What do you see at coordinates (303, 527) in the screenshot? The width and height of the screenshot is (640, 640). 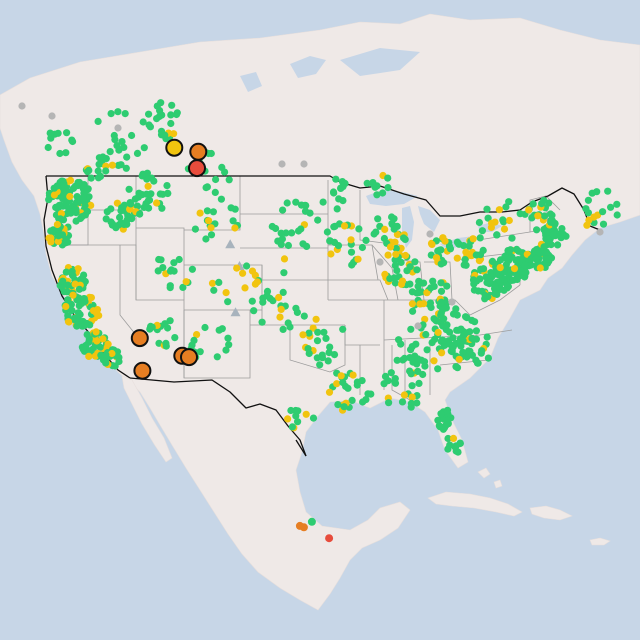 I see `station-marker-usg` at bounding box center [303, 527].